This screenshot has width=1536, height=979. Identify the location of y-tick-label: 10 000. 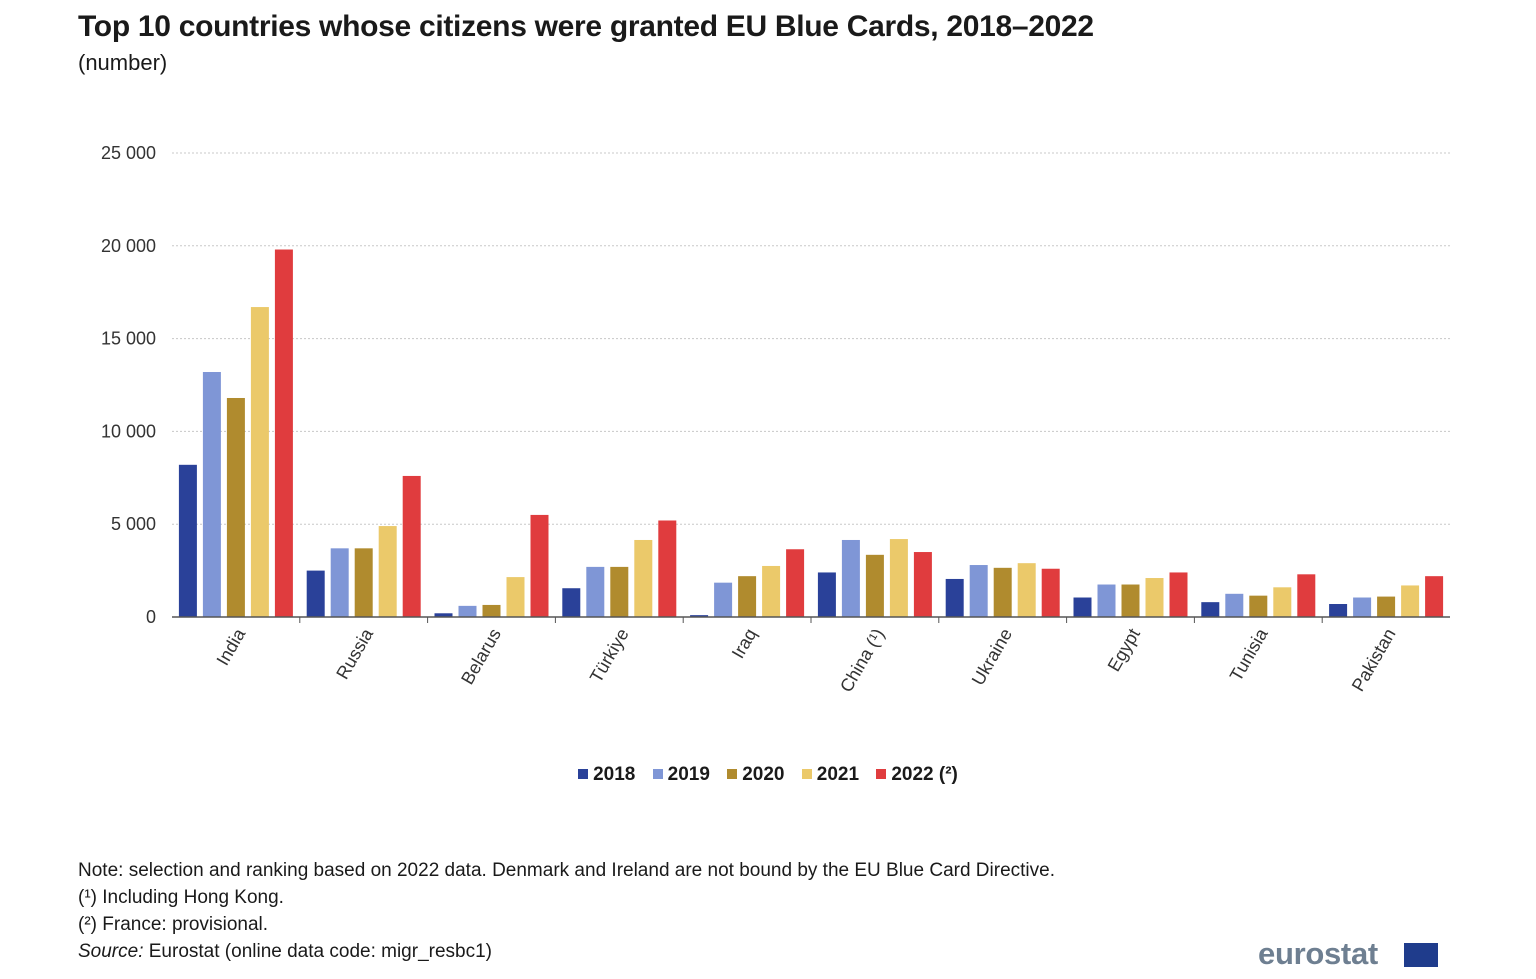
(128, 431).